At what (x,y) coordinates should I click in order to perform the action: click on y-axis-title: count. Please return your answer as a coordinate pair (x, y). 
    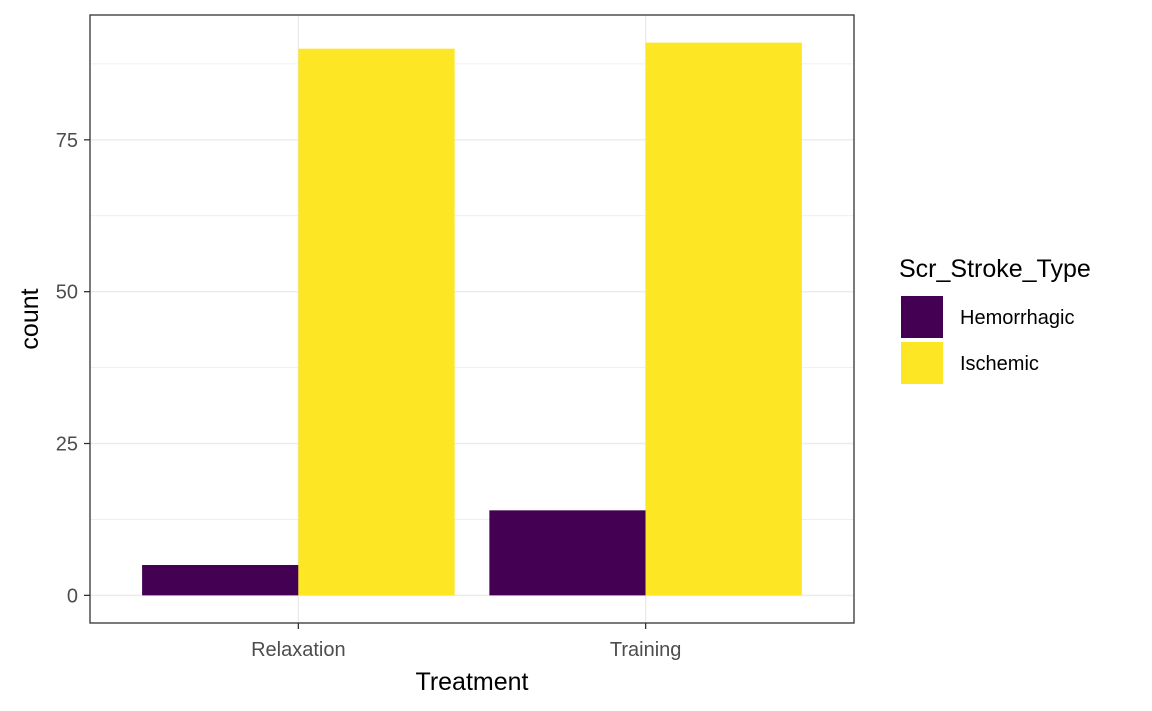
    Looking at the image, I should click on (30, 318).